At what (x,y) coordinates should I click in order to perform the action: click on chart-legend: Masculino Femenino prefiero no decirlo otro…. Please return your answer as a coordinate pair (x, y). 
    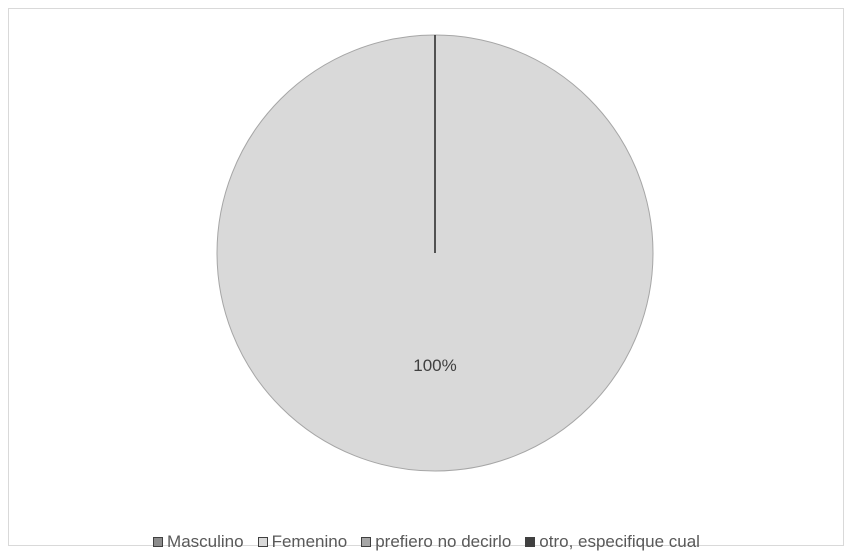
    Looking at the image, I should click on (426, 542).